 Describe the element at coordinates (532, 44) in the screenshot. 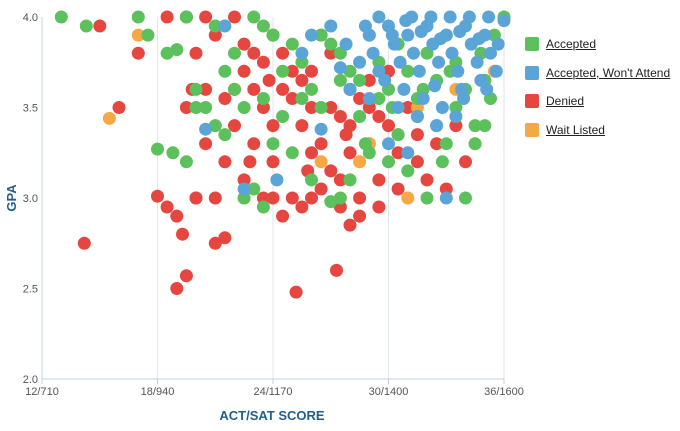

I see `legend-swatch-accepted` at that location.